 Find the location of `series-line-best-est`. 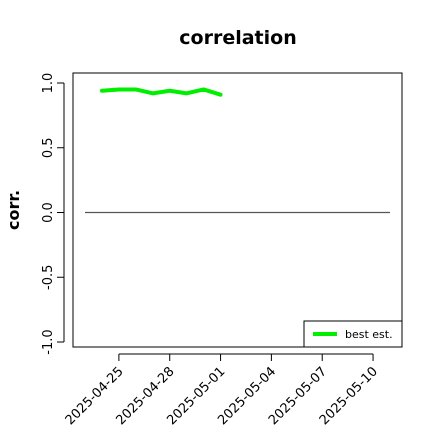

series-line-best-est is located at coordinates (161, 92).